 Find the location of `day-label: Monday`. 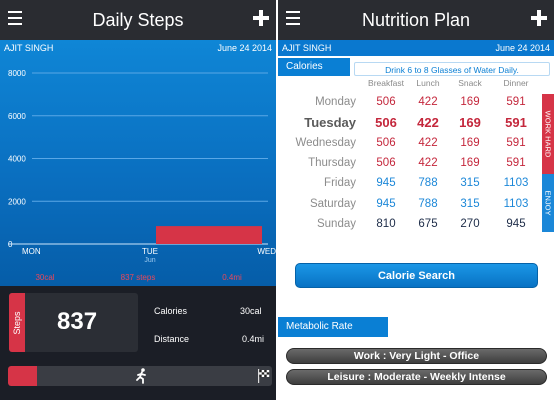

day-label: Monday is located at coordinates (335, 102).